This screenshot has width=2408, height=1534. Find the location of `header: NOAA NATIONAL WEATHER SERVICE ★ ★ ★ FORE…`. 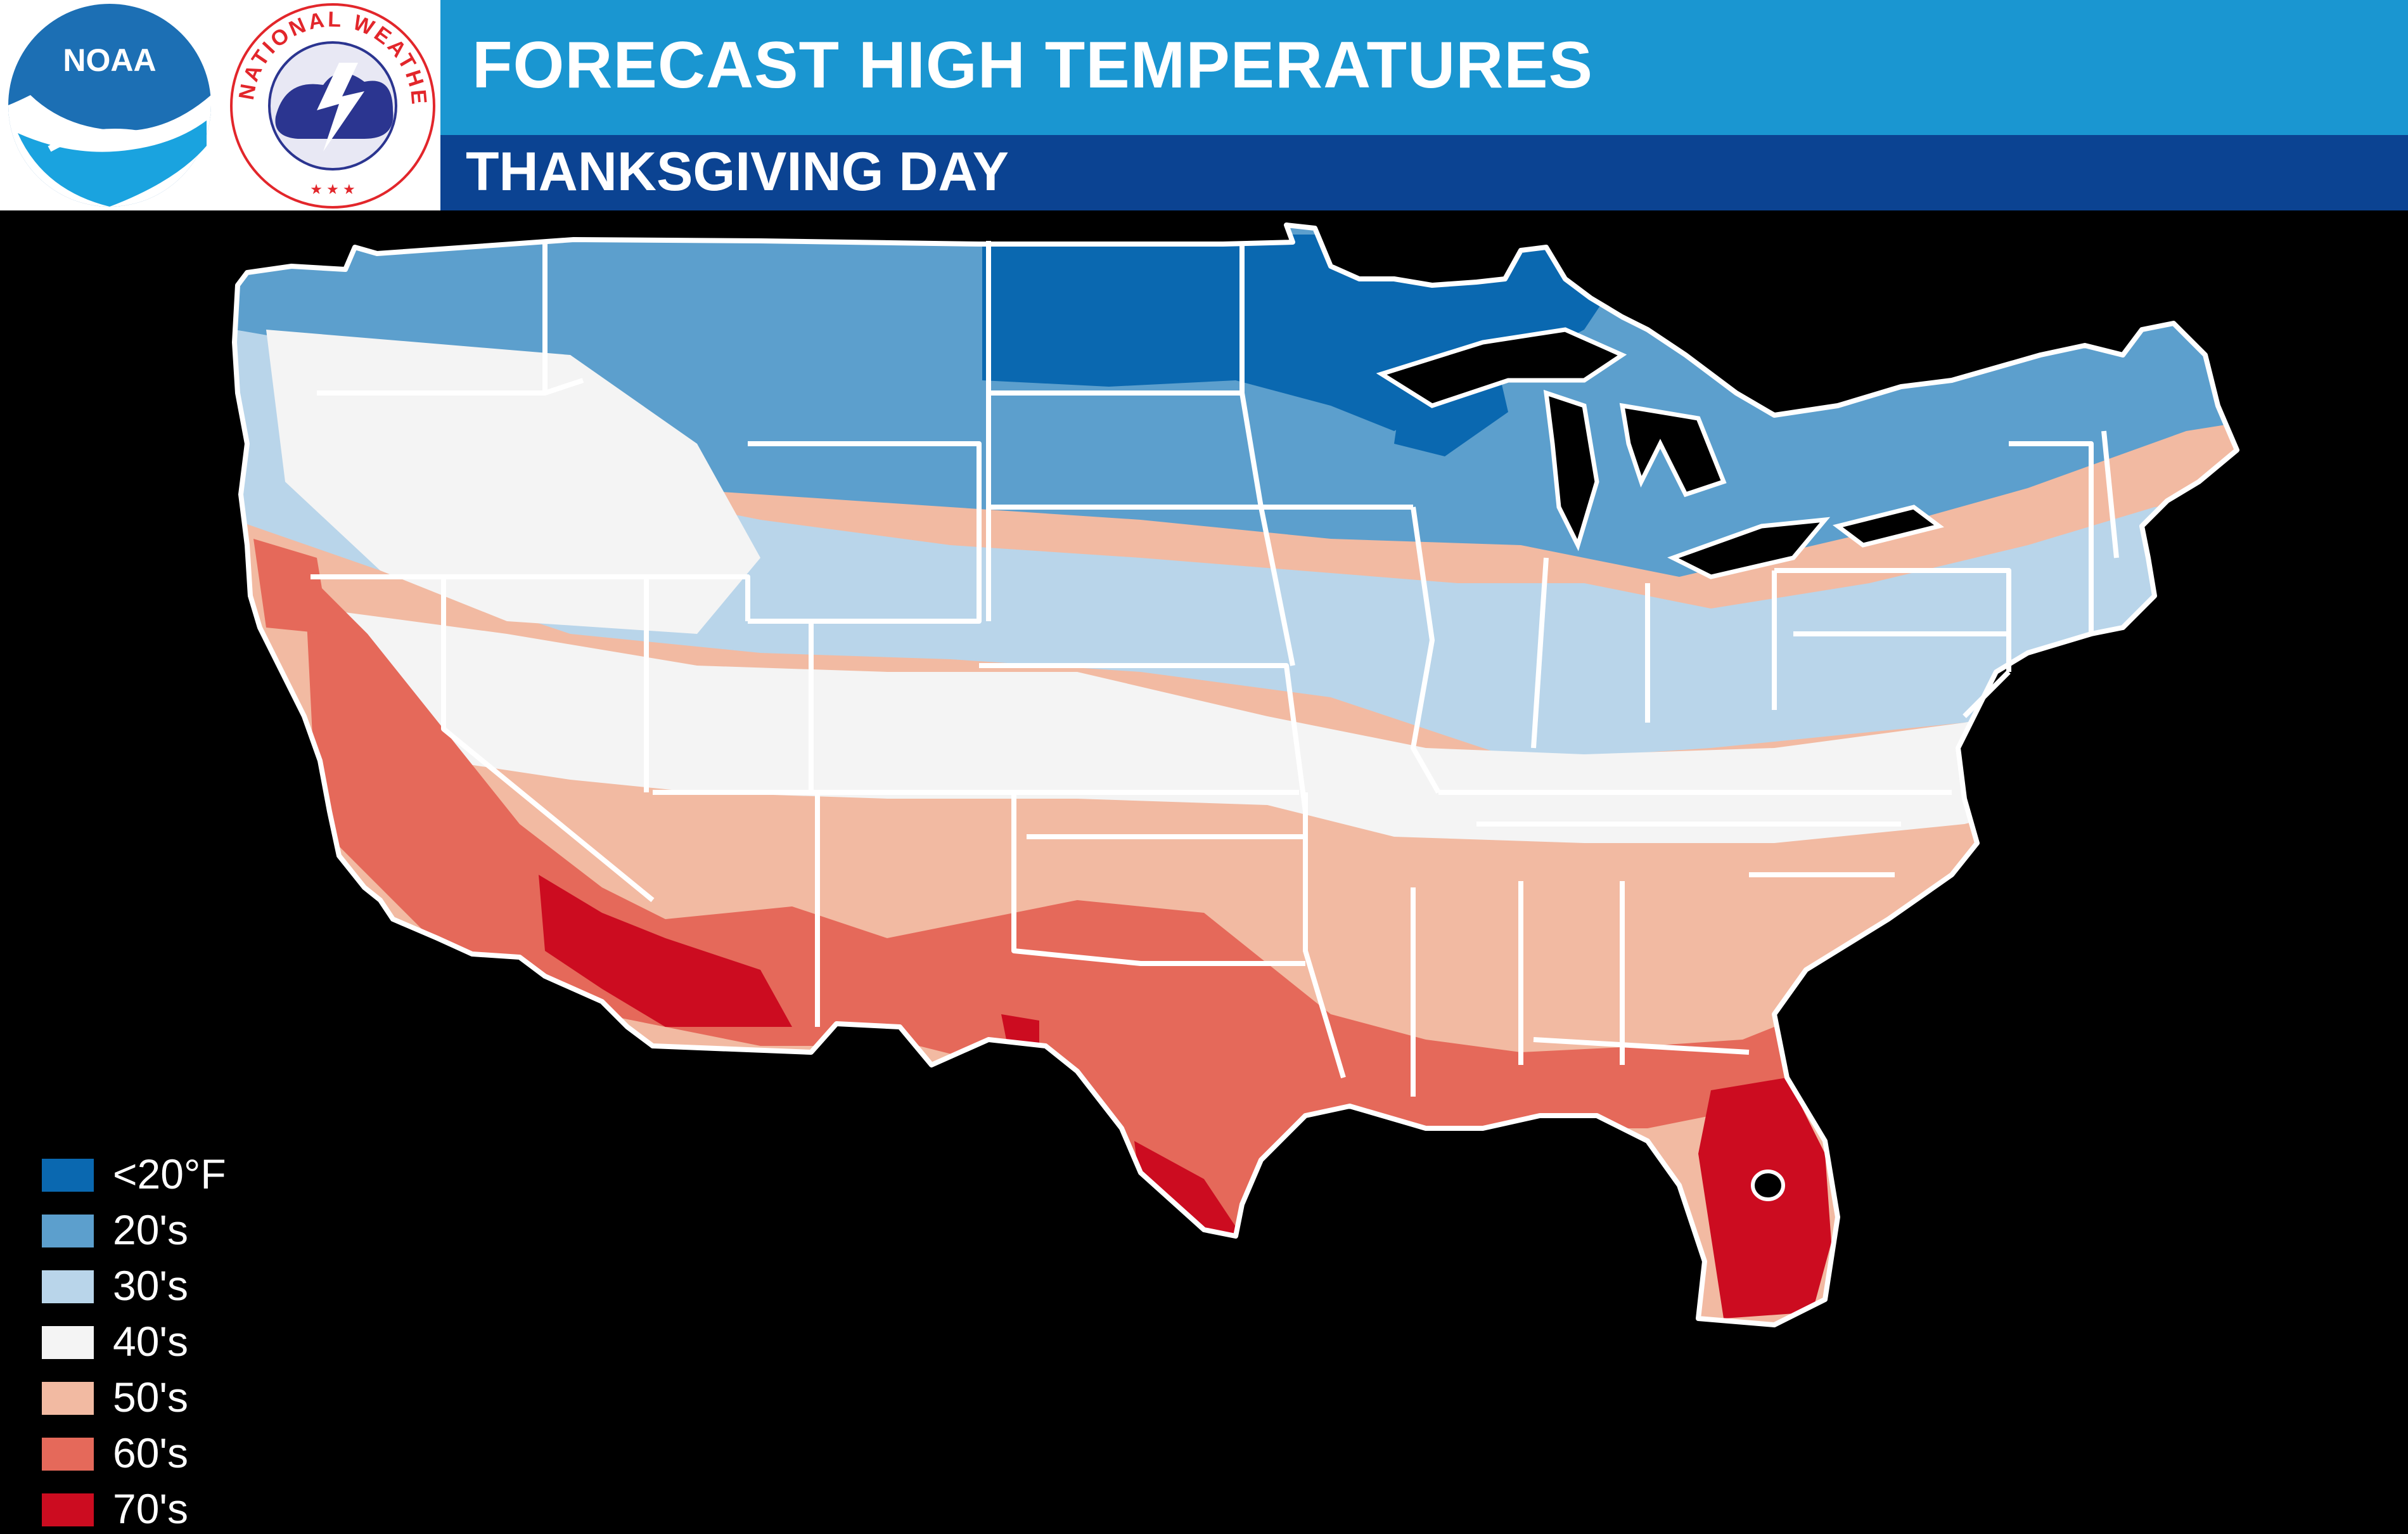

header: NOAA NATIONAL WEATHER SERVICE ★ ★ ★ FORE… is located at coordinates (1204, 105).